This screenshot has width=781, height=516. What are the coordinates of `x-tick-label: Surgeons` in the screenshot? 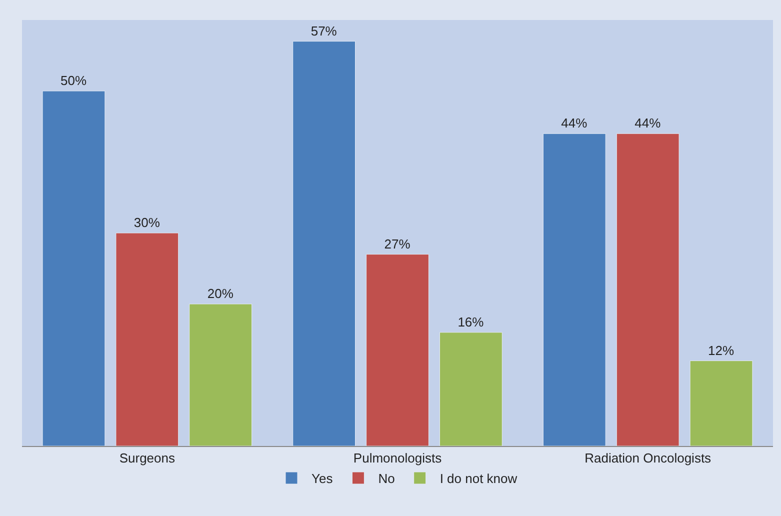 It's located at (147, 458).